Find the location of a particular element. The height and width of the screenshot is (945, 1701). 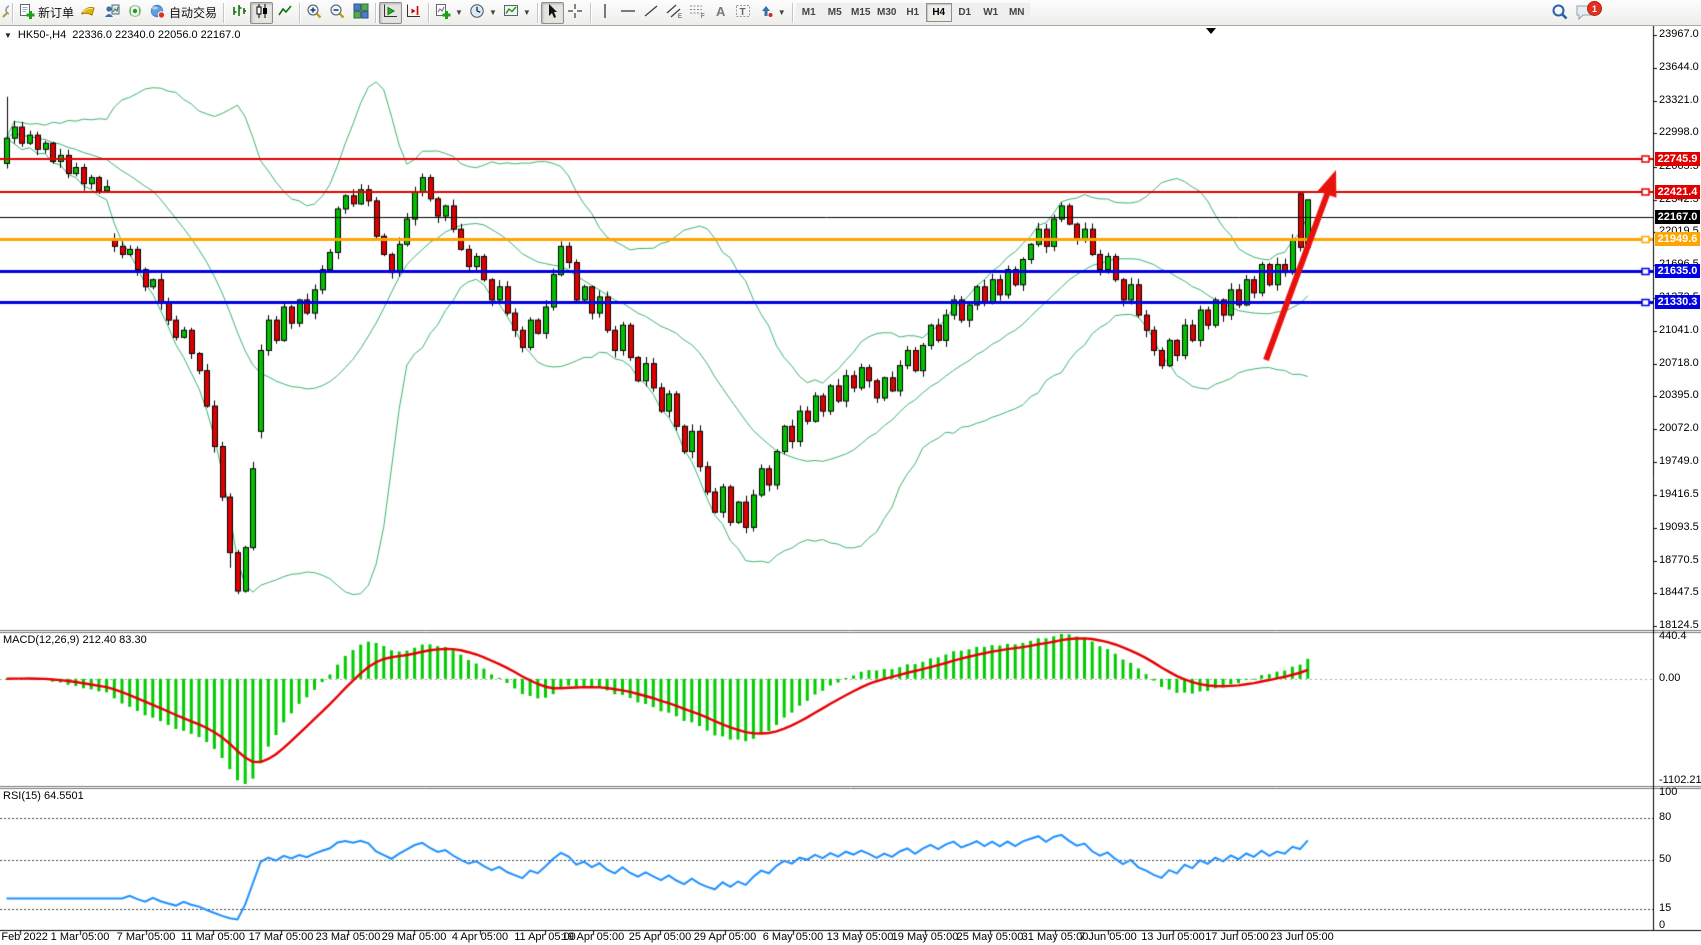

person-chart-icon is located at coordinates (112, 12).